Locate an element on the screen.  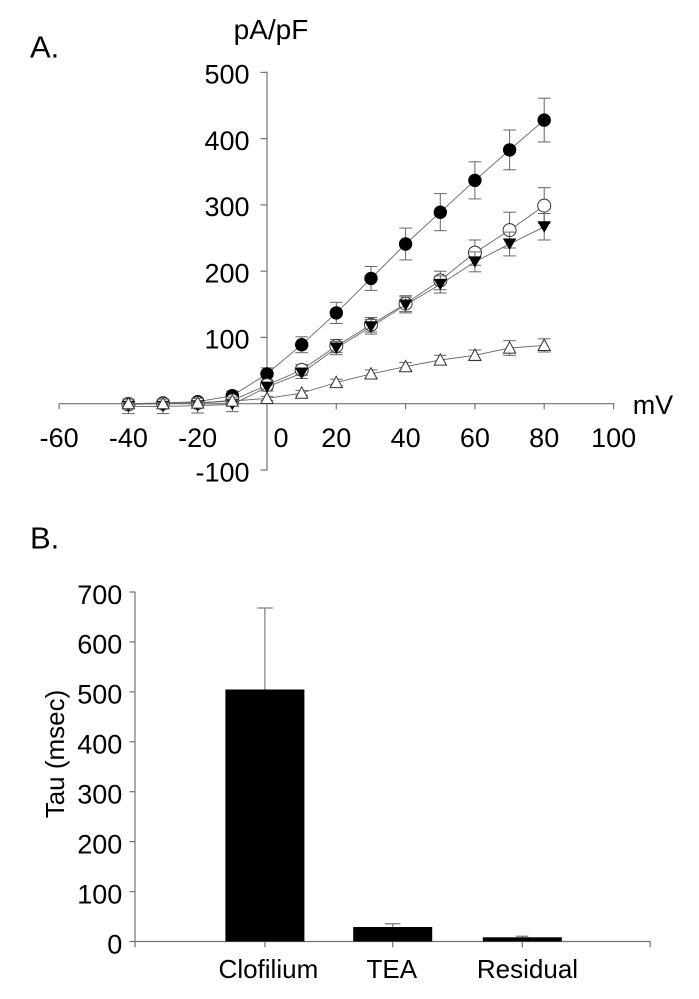
svg-text: -60 is located at coordinates (59, 438).